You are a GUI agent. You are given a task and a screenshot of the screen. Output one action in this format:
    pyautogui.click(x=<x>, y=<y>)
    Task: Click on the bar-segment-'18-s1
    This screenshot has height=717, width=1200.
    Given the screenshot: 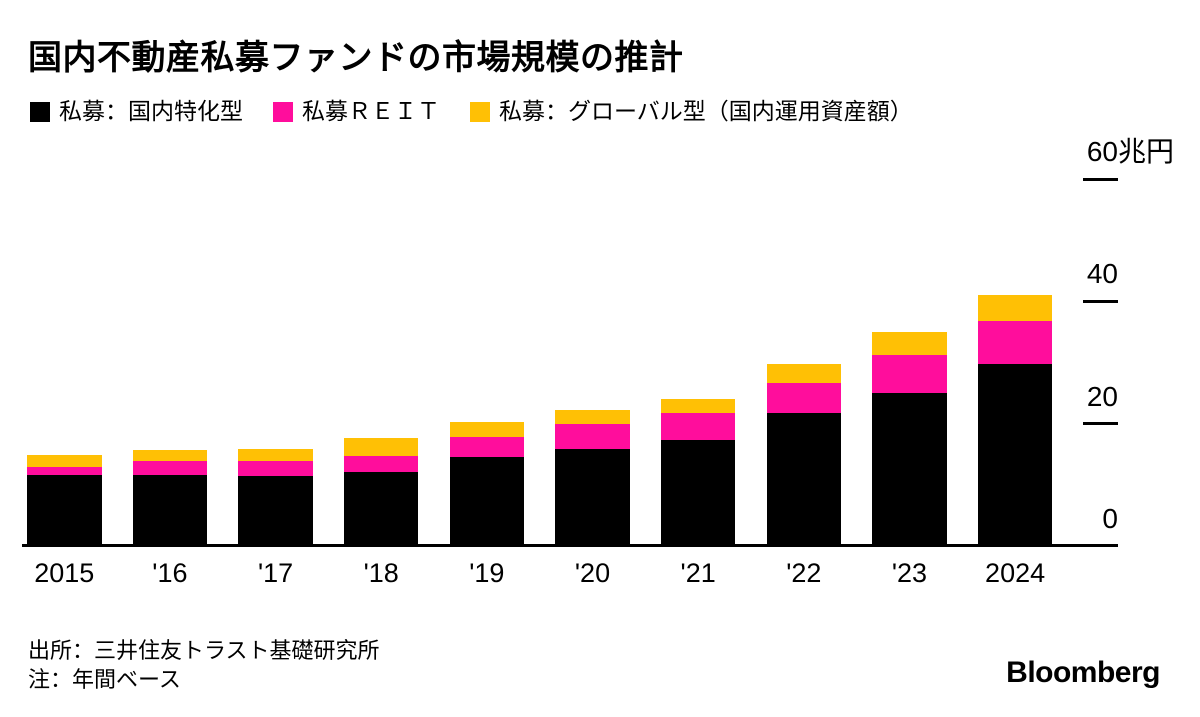 What is the action you would take?
    pyautogui.click(x=381, y=464)
    